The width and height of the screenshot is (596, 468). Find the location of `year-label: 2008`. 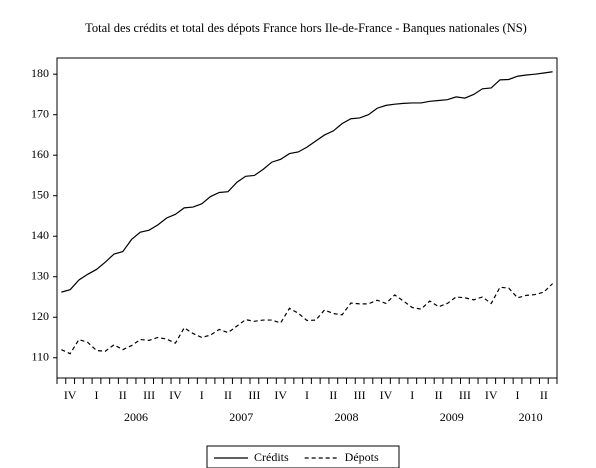

year-label: 2008 is located at coordinates (346, 417).